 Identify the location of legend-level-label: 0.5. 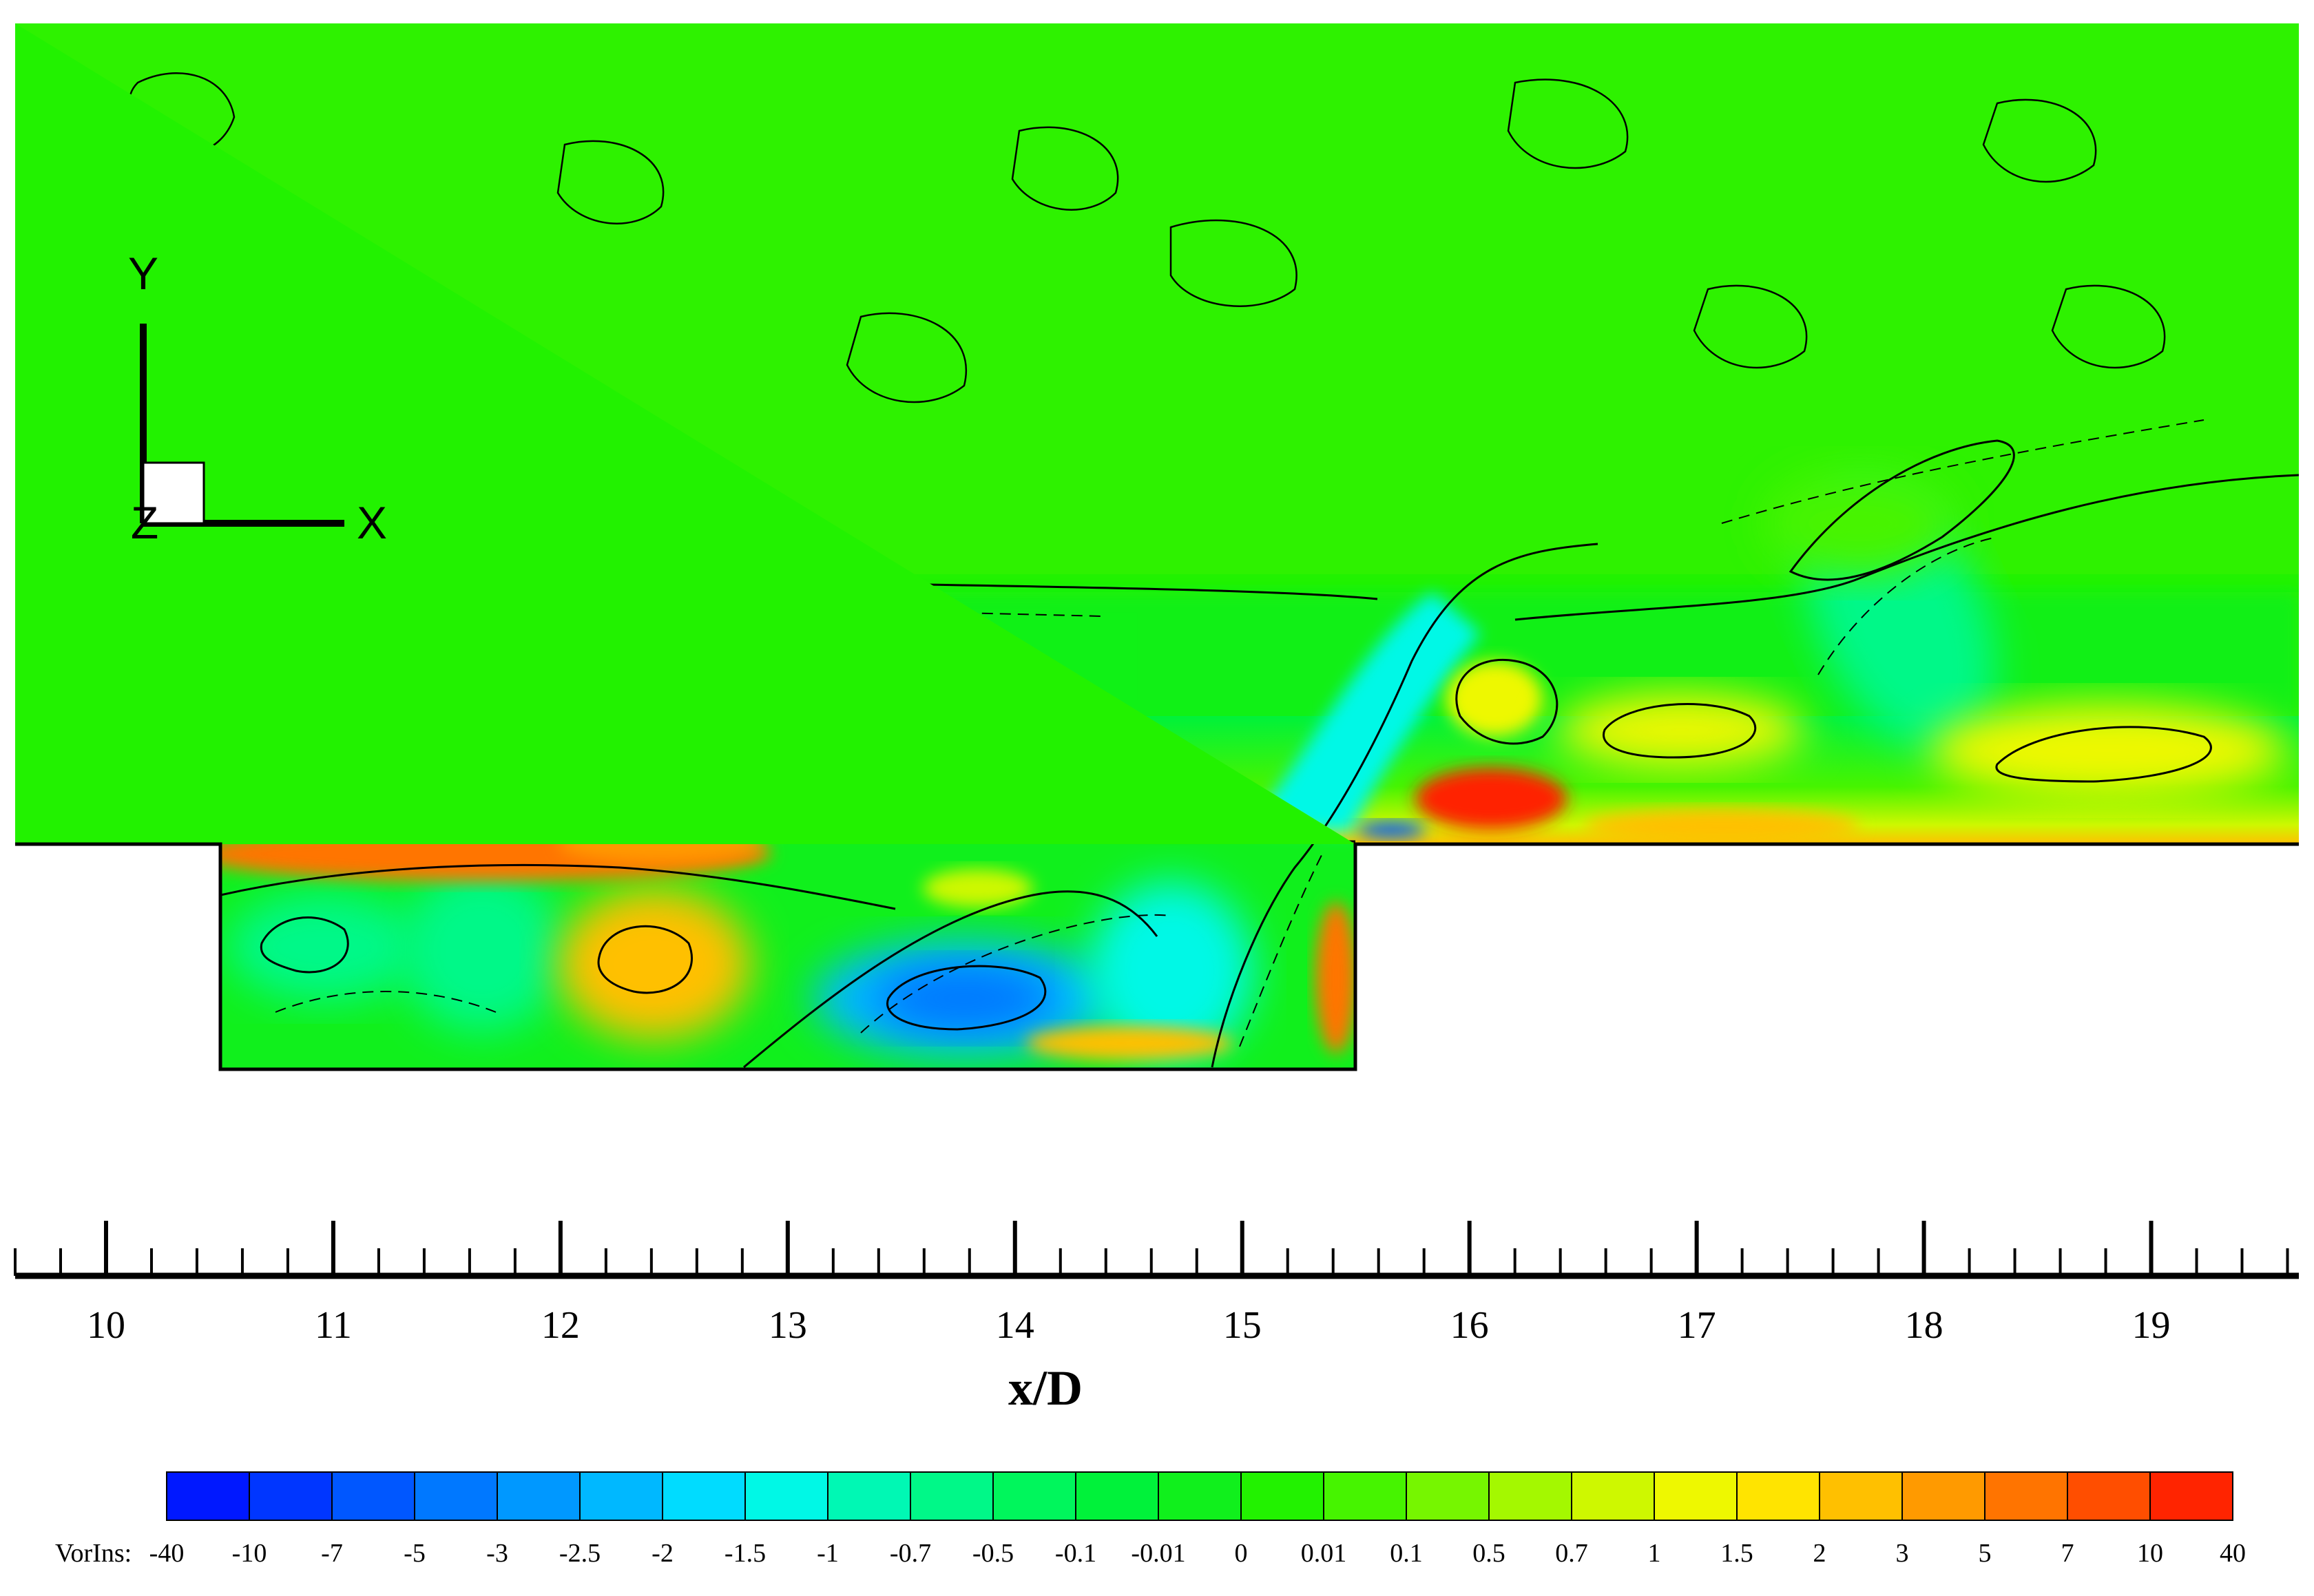
(1488, 1553).